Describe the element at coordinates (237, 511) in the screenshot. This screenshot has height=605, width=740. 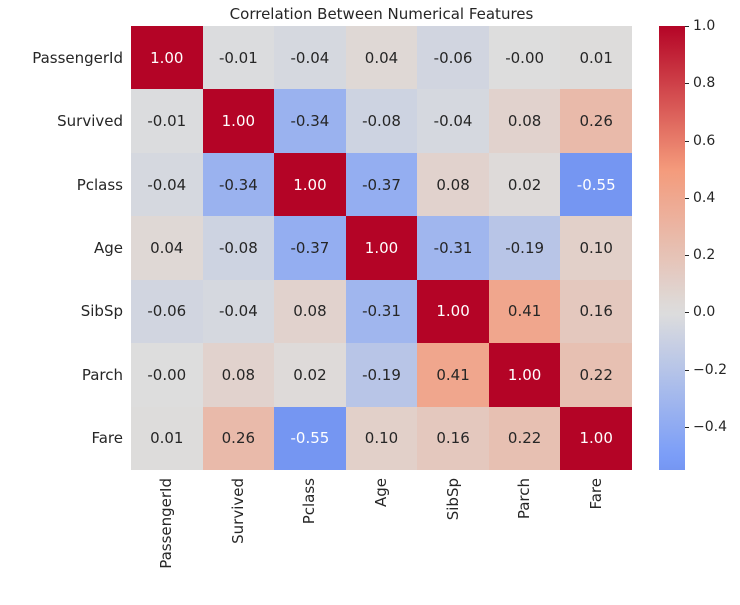
I see `x-tick-label: Survived` at that location.